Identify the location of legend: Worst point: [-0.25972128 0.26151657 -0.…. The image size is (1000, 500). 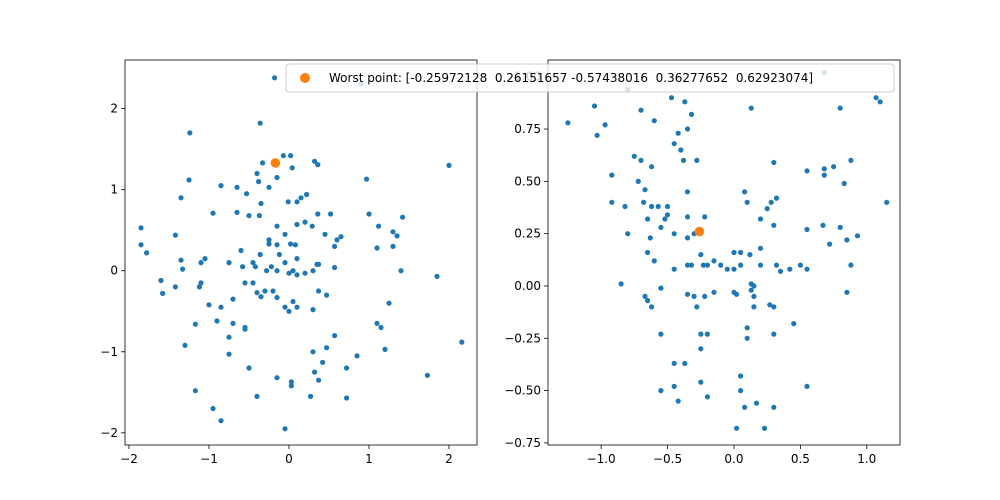
(590, 78).